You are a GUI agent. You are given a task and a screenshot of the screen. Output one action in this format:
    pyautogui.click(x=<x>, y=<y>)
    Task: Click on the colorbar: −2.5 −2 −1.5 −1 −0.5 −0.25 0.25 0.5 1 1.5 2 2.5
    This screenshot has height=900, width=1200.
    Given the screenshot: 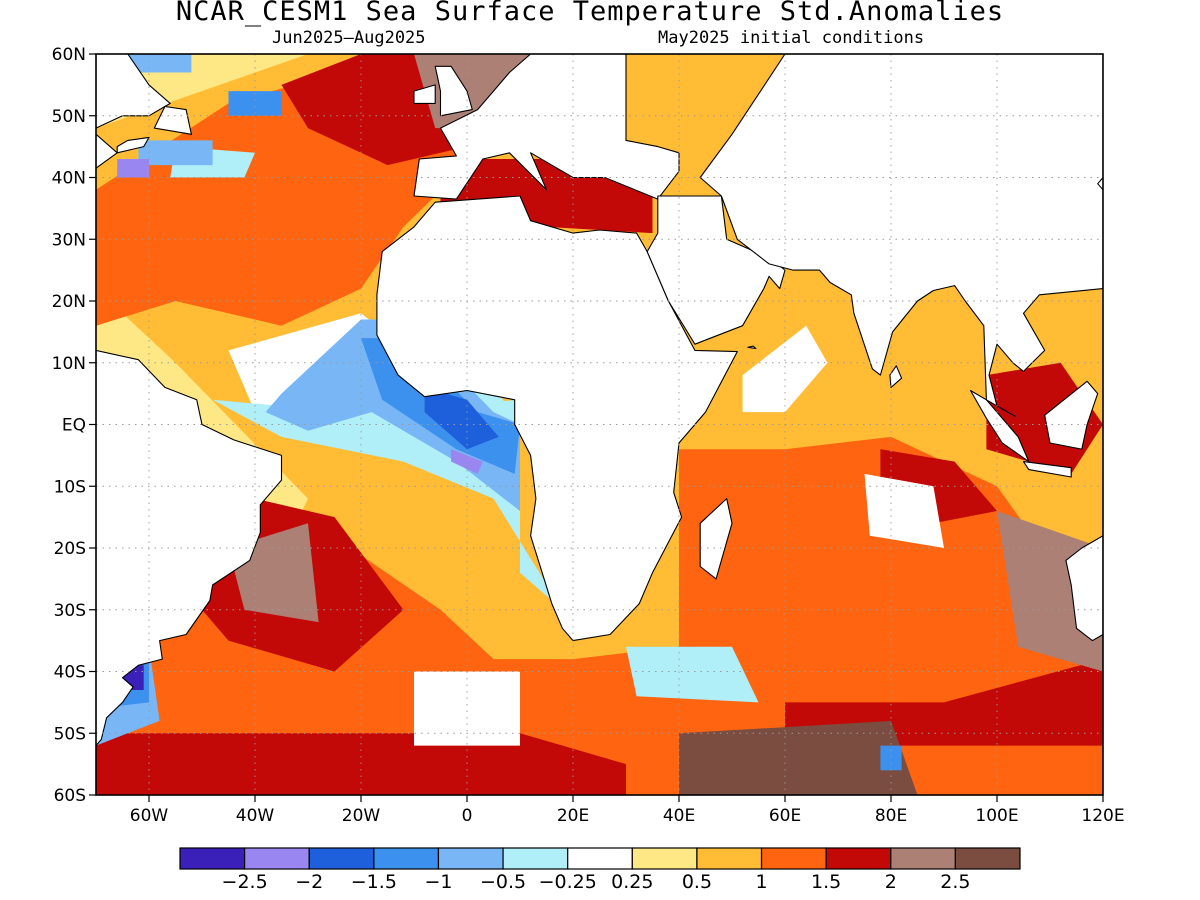 What is the action you would take?
    pyautogui.click(x=600, y=870)
    